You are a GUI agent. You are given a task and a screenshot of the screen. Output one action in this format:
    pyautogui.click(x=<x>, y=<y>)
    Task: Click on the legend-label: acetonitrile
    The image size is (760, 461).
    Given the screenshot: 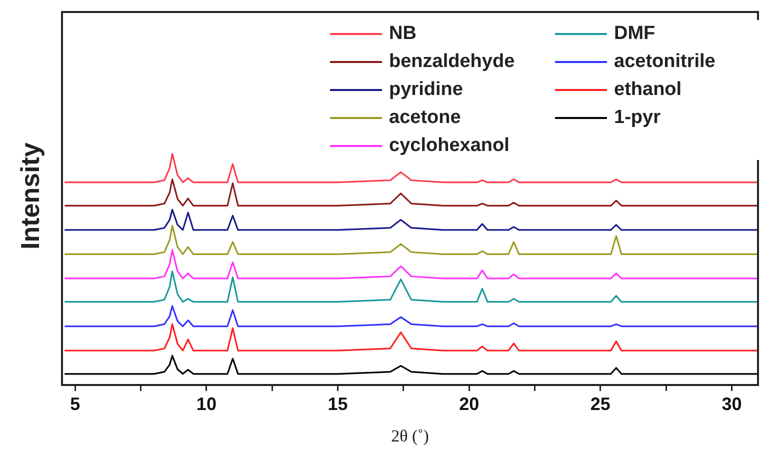 What is the action you would take?
    pyautogui.click(x=665, y=62)
    